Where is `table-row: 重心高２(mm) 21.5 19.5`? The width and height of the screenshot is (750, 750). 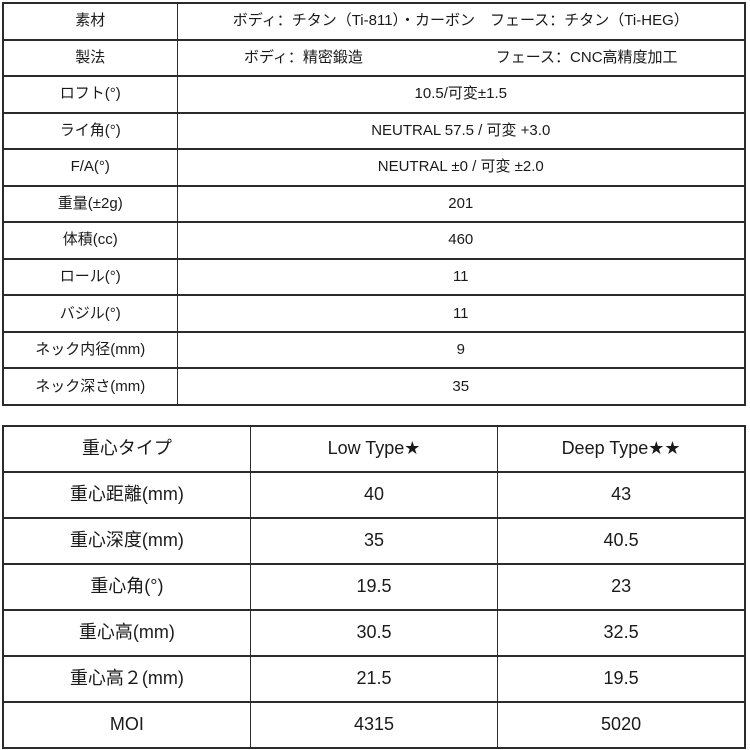 table-row: 重心高２(mm) 21.5 19.5 is located at coordinates (374, 679).